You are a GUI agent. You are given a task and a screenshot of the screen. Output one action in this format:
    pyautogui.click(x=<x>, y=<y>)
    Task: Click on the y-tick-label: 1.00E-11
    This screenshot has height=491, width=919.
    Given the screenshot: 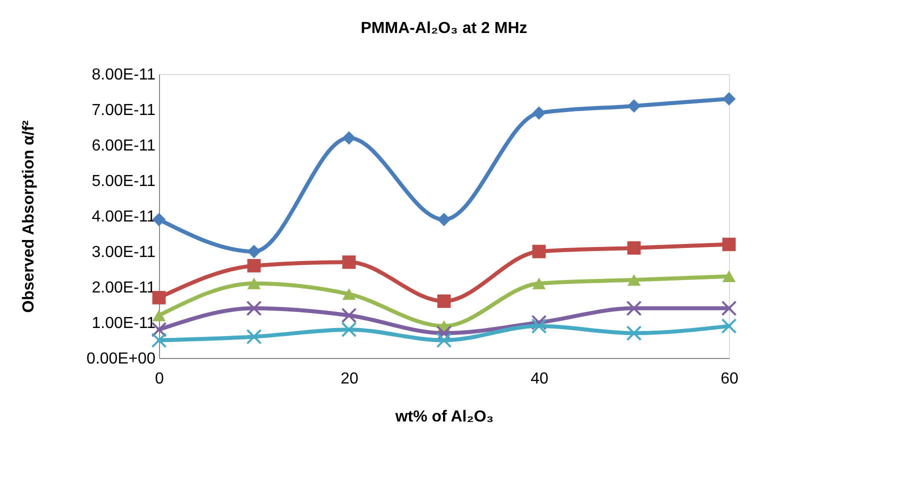 What is the action you would take?
    pyautogui.click(x=124, y=323)
    